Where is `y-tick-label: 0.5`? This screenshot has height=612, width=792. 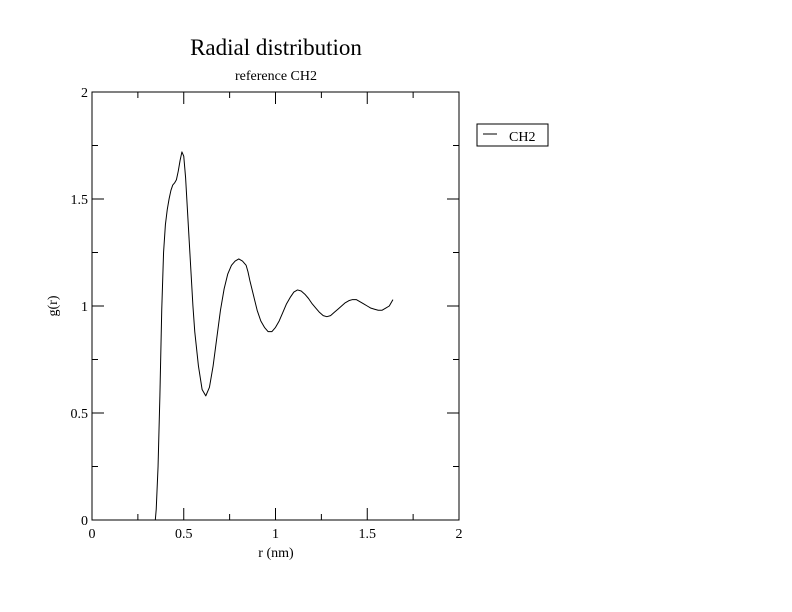 y-tick-label: 0.5 is located at coordinates (80, 414).